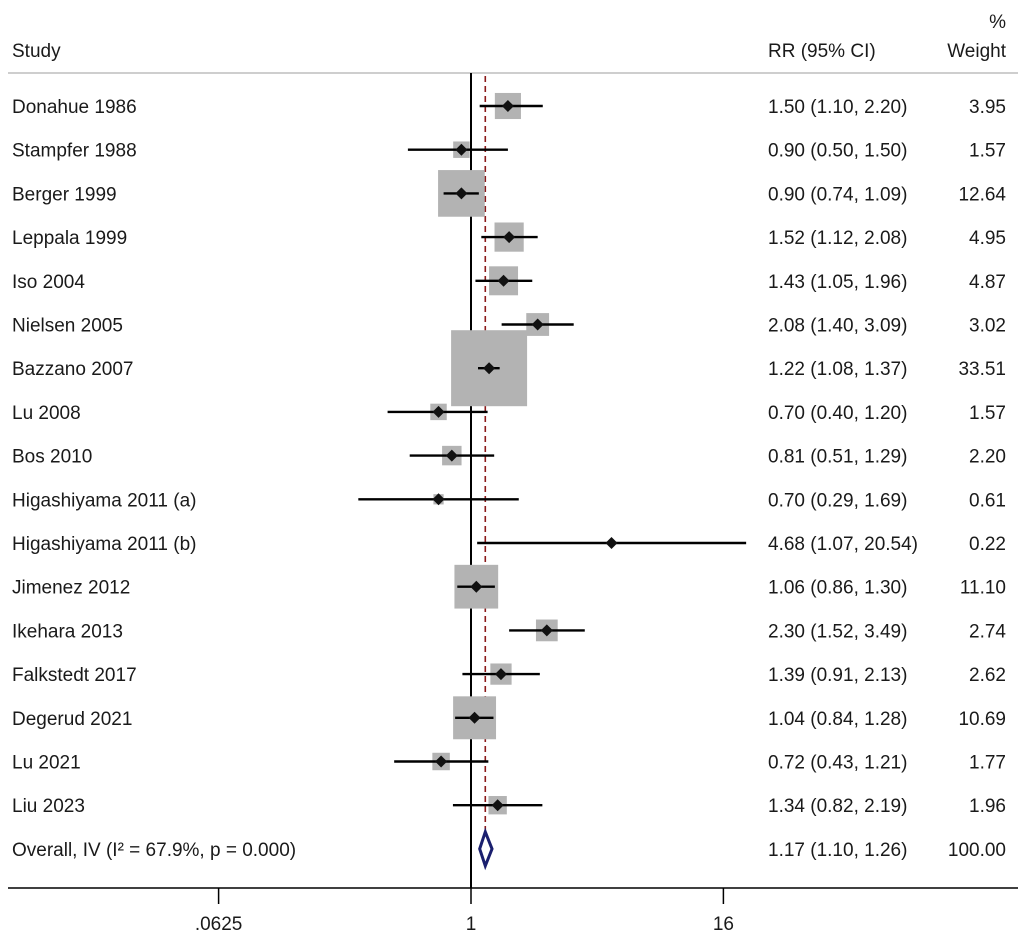 This screenshot has height=938, width=1022. I want to click on weight-text: 3.02, so click(987, 326).